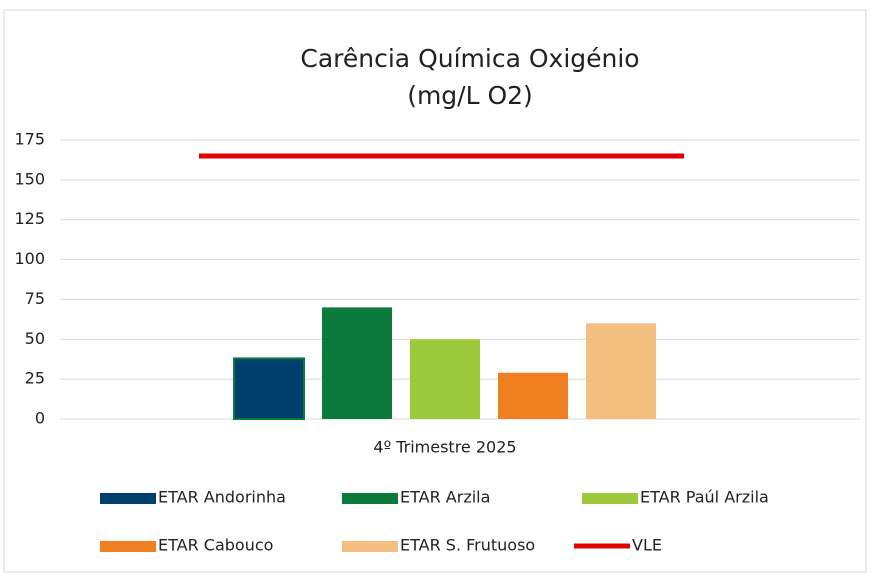 The image size is (873, 577). I want to click on y-tick-label: 50, so click(35, 338).